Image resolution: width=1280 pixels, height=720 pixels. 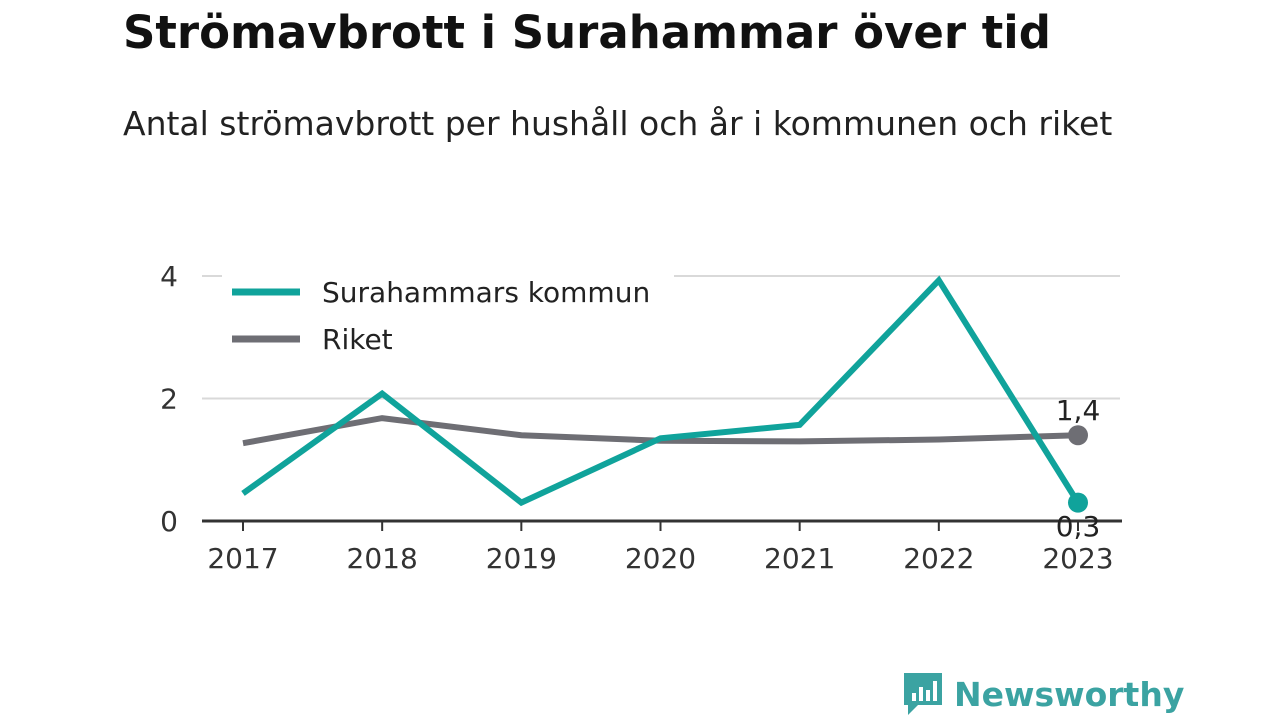 What do you see at coordinates (169, 276) in the screenshot?
I see `y-tick-label: 4` at bounding box center [169, 276].